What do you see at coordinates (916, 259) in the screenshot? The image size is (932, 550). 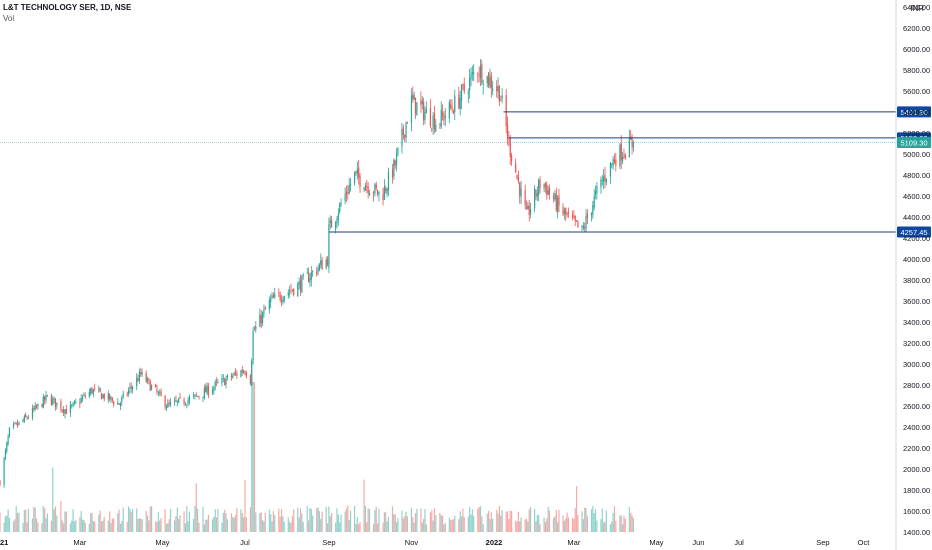 I see `y-tick-label: 4000.00` at bounding box center [916, 259].